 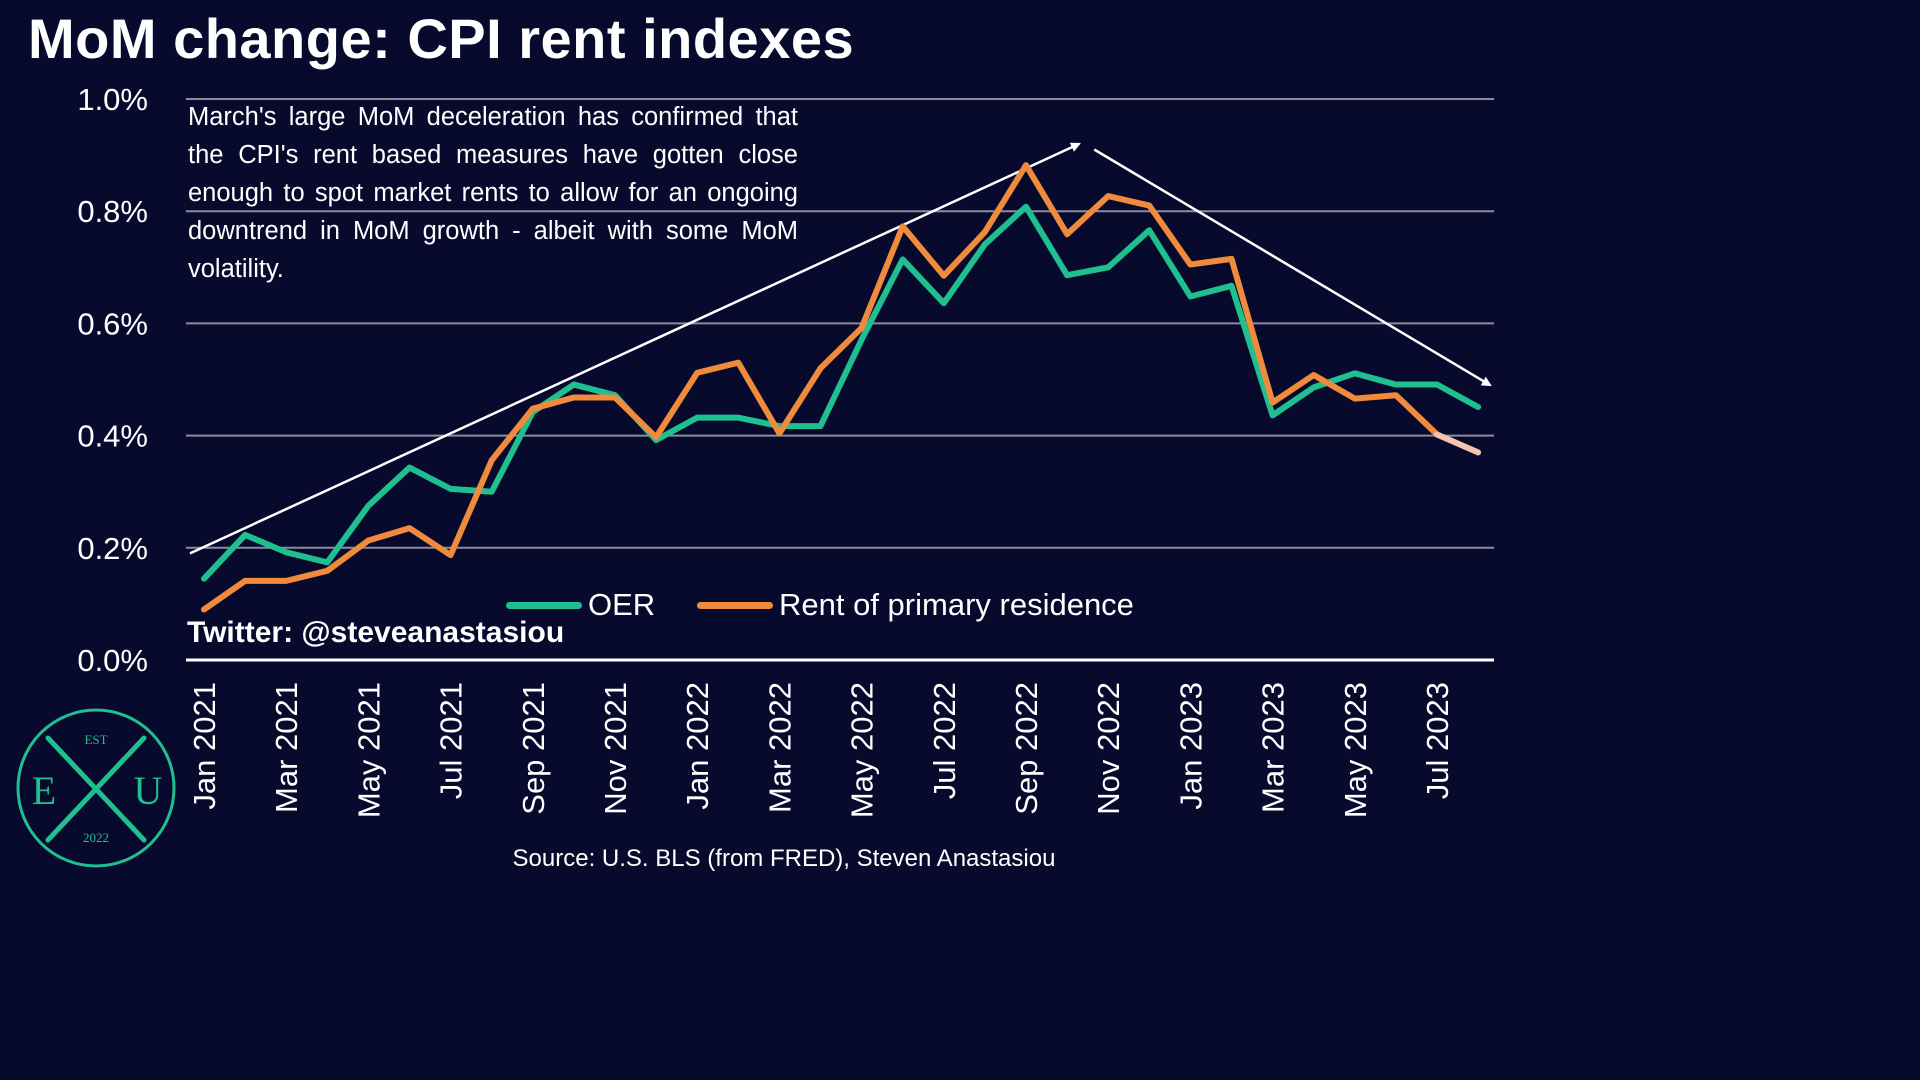 I want to click on x-tick-label: Jul 2022, so click(x=944, y=740).